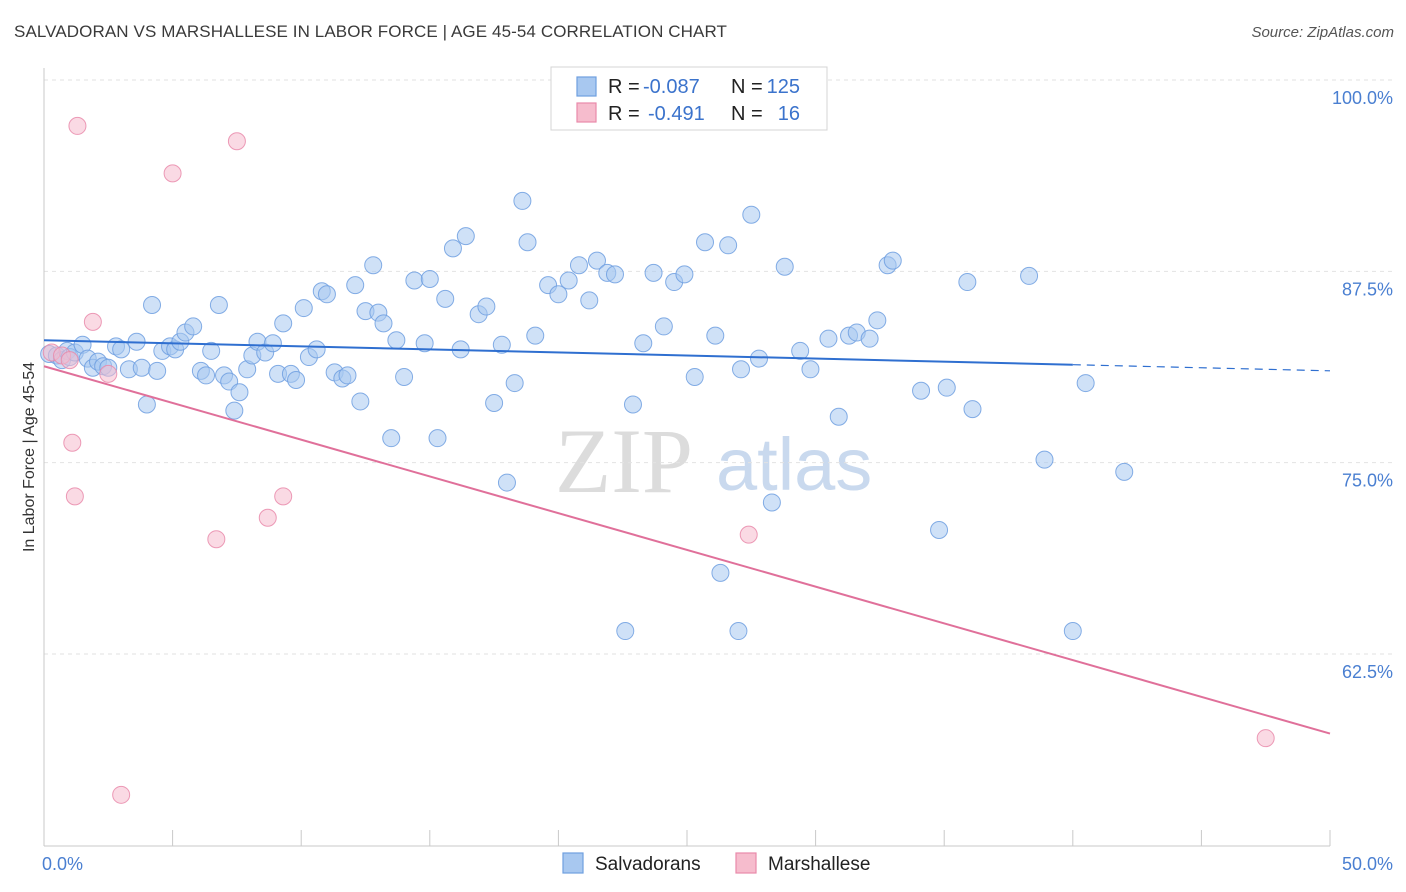 This screenshot has height=892, width=1406. Describe the element at coordinates (1367, 864) in the screenshot. I see `x-tick-label: 50.0%` at that location.